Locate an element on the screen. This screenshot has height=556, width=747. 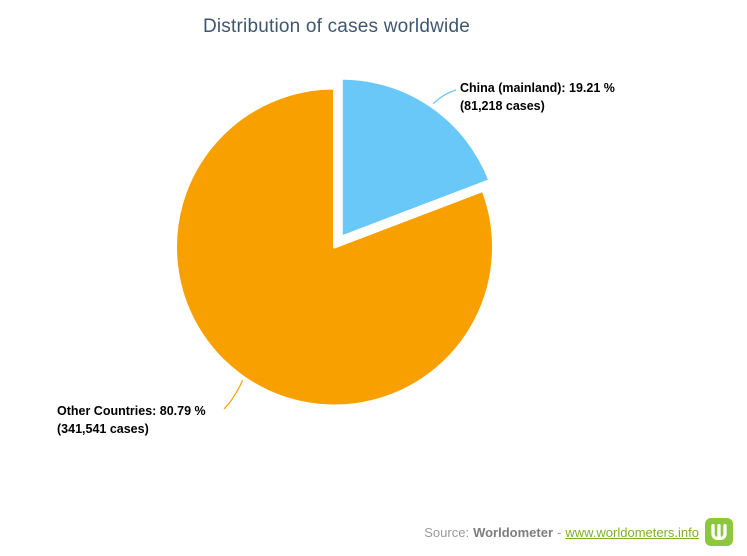
worldometers-logo is located at coordinates (719, 532).